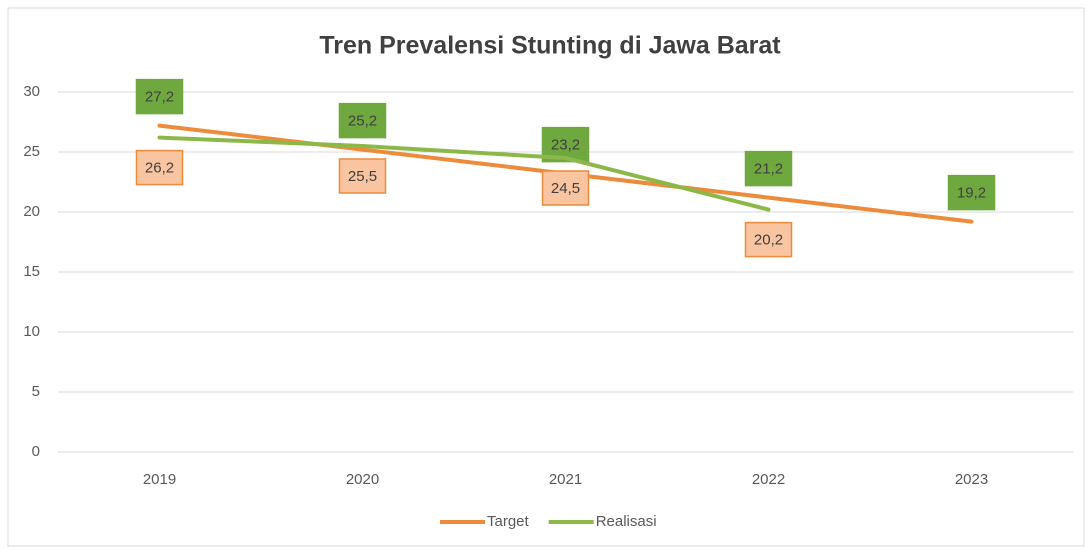  I want to click on data-label: 25,5, so click(362, 176).